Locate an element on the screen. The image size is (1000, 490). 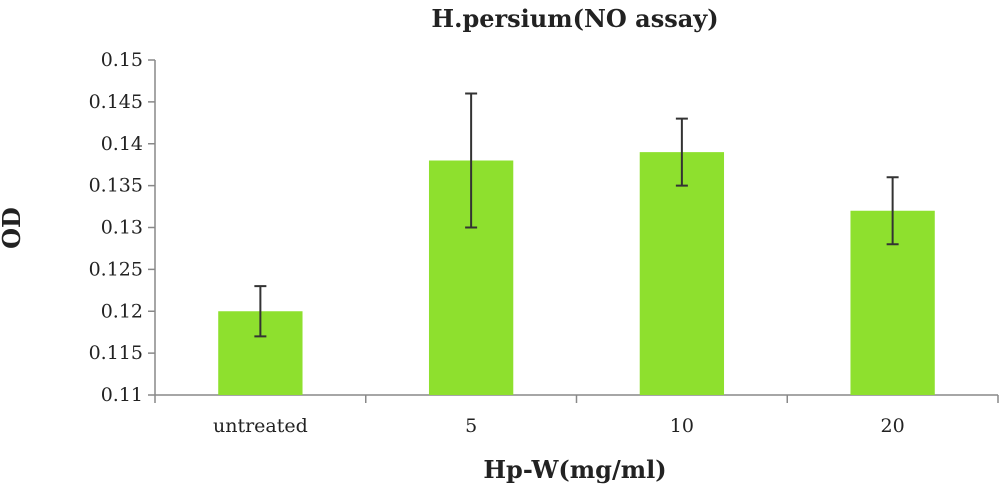
y-axis-label: OD is located at coordinates (13, 228).